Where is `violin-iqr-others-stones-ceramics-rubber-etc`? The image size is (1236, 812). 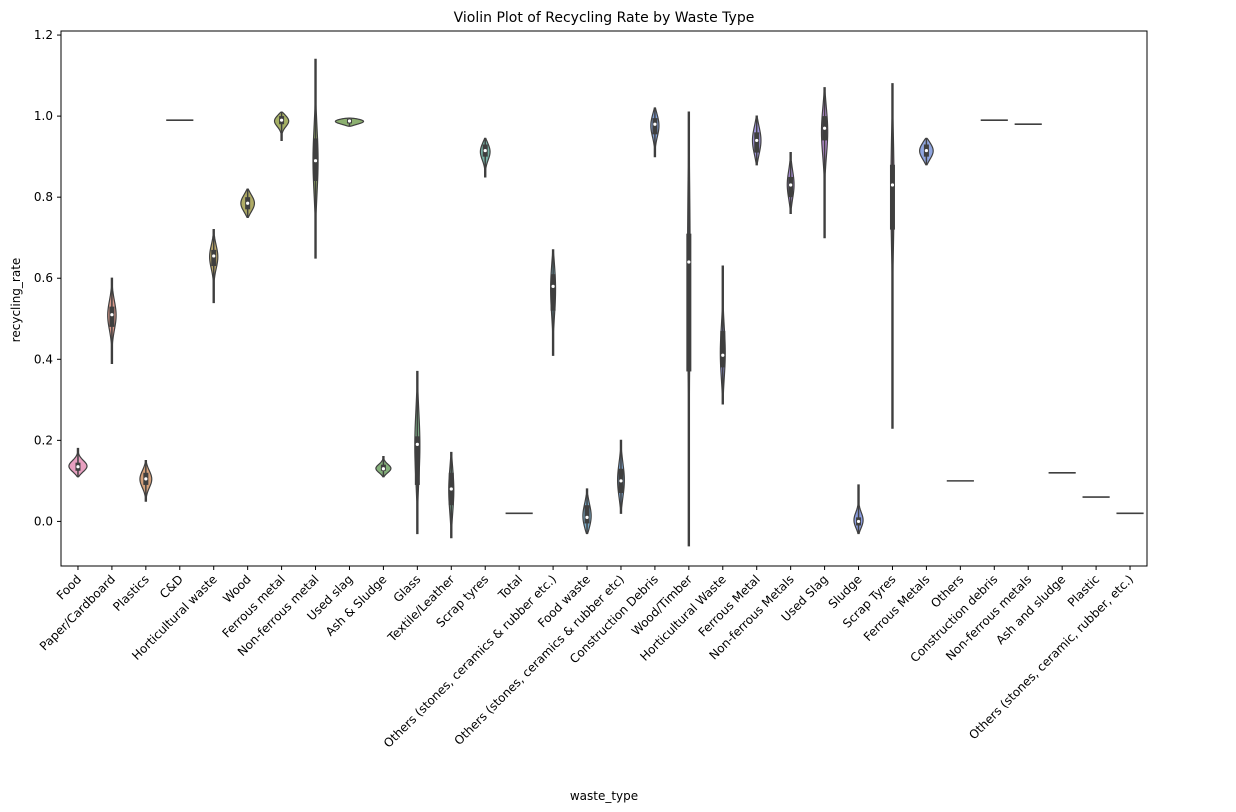 violin-iqr-others-stones-ceramics-rubber-etc is located at coordinates (553, 292).